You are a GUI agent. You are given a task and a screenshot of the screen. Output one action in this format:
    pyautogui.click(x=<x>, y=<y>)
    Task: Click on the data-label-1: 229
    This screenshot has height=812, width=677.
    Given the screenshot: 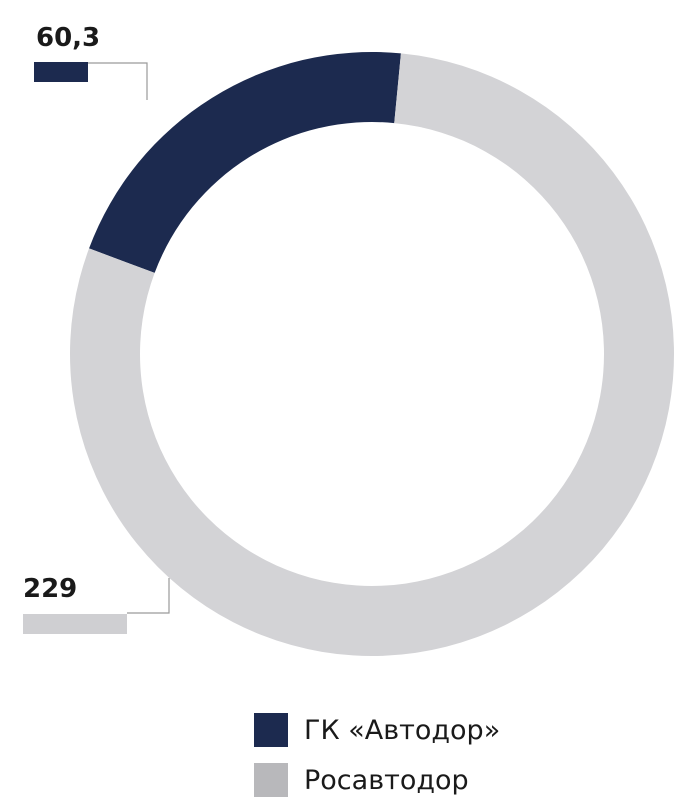 What is the action you would take?
    pyautogui.click(x=50, y=589)
    